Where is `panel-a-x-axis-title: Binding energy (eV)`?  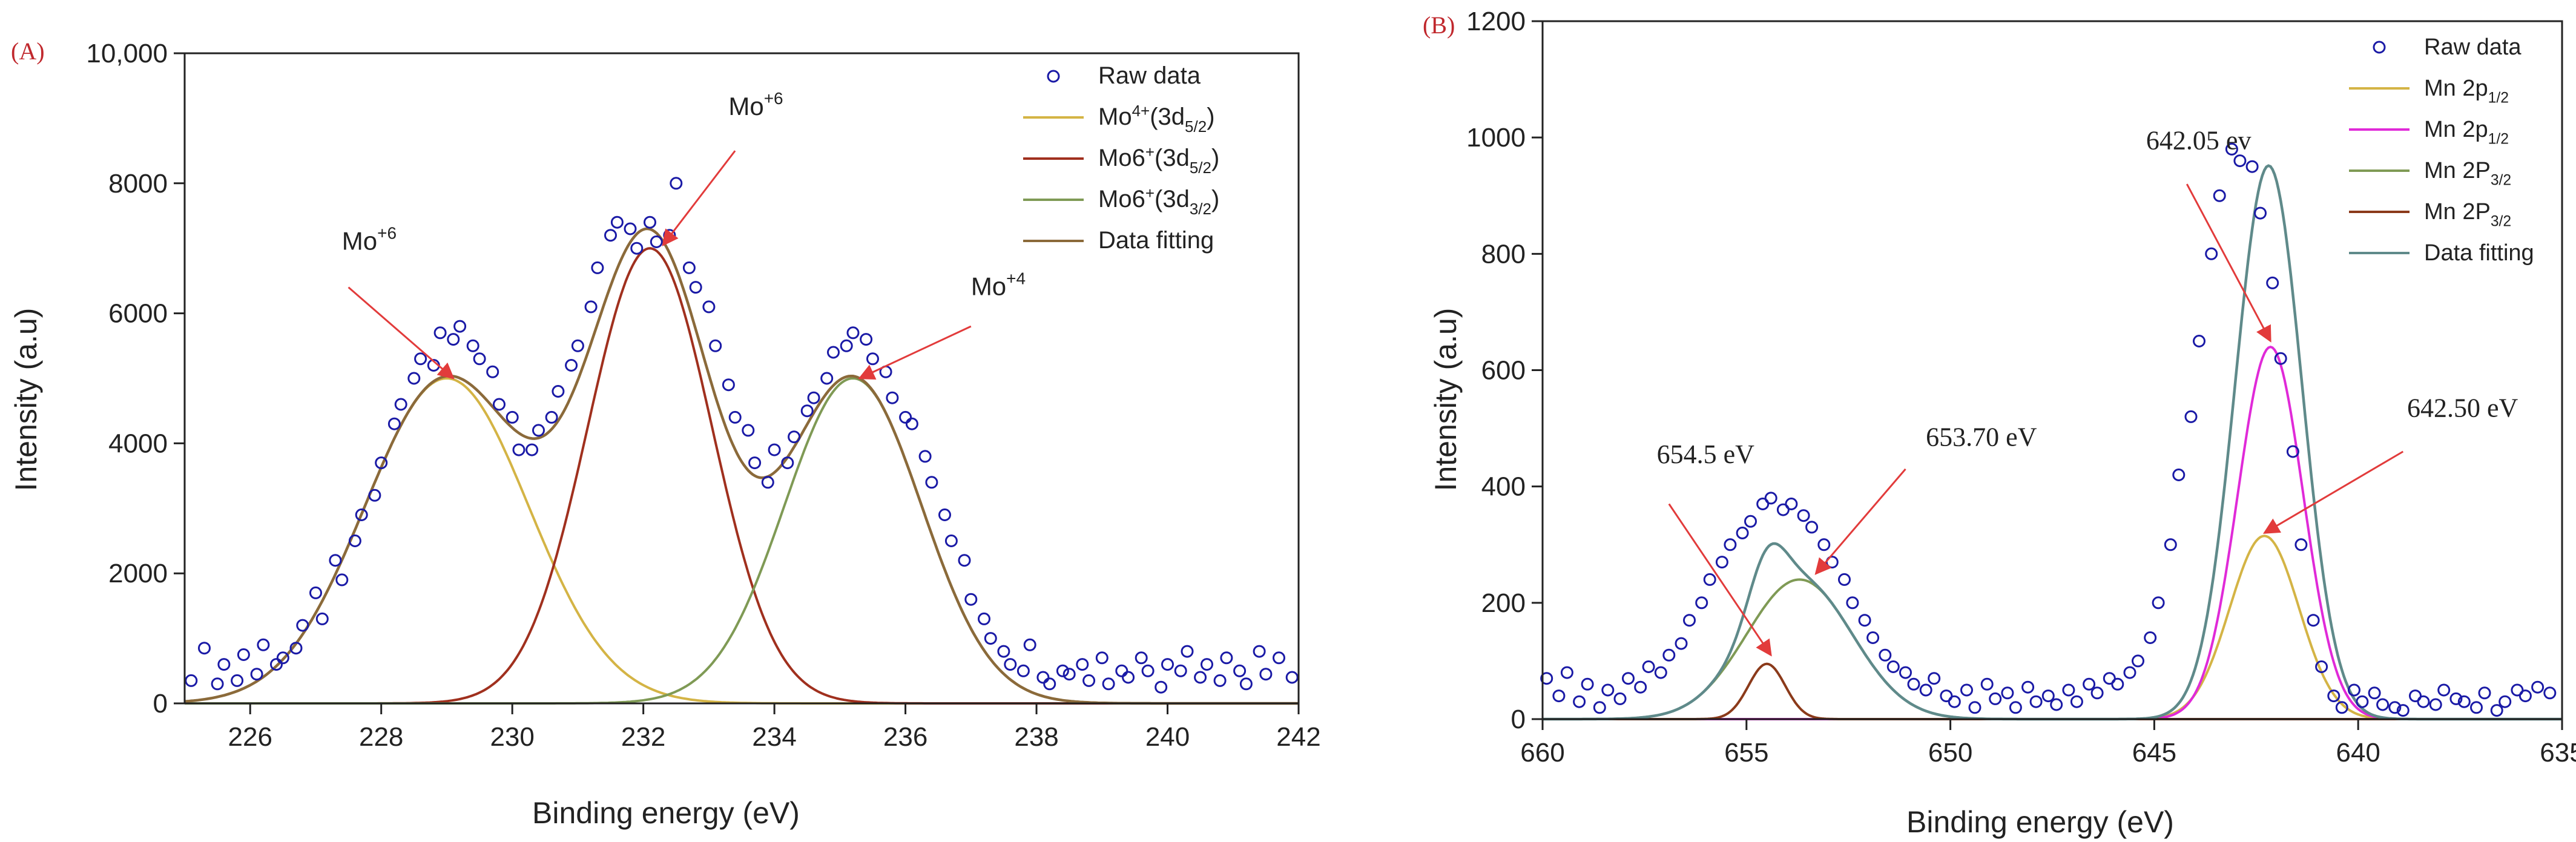
panel-a-x-axis-title: Binding energy (eV) is located at coordinates (666, 813).